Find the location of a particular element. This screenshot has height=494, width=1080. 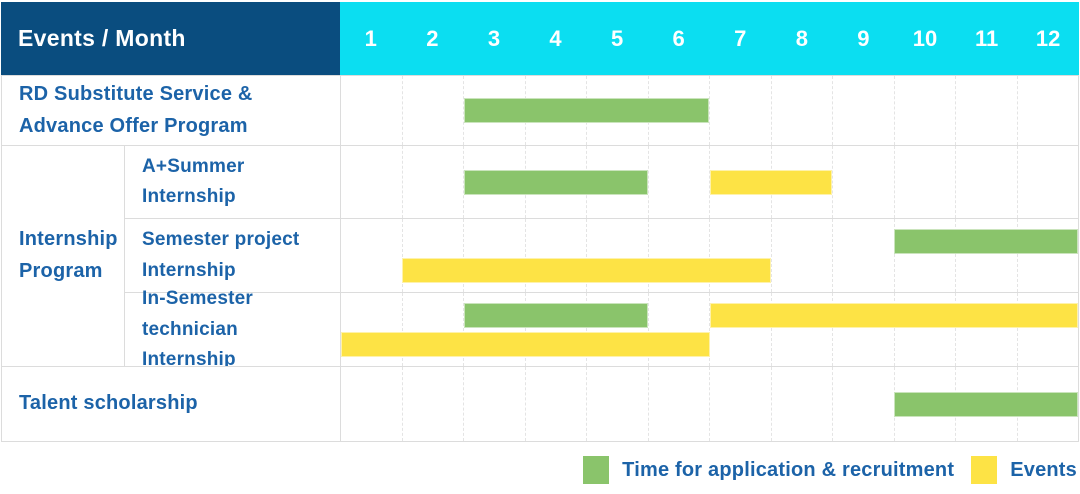

label-line: Talent scholarship is located at coordinates (108, 403).